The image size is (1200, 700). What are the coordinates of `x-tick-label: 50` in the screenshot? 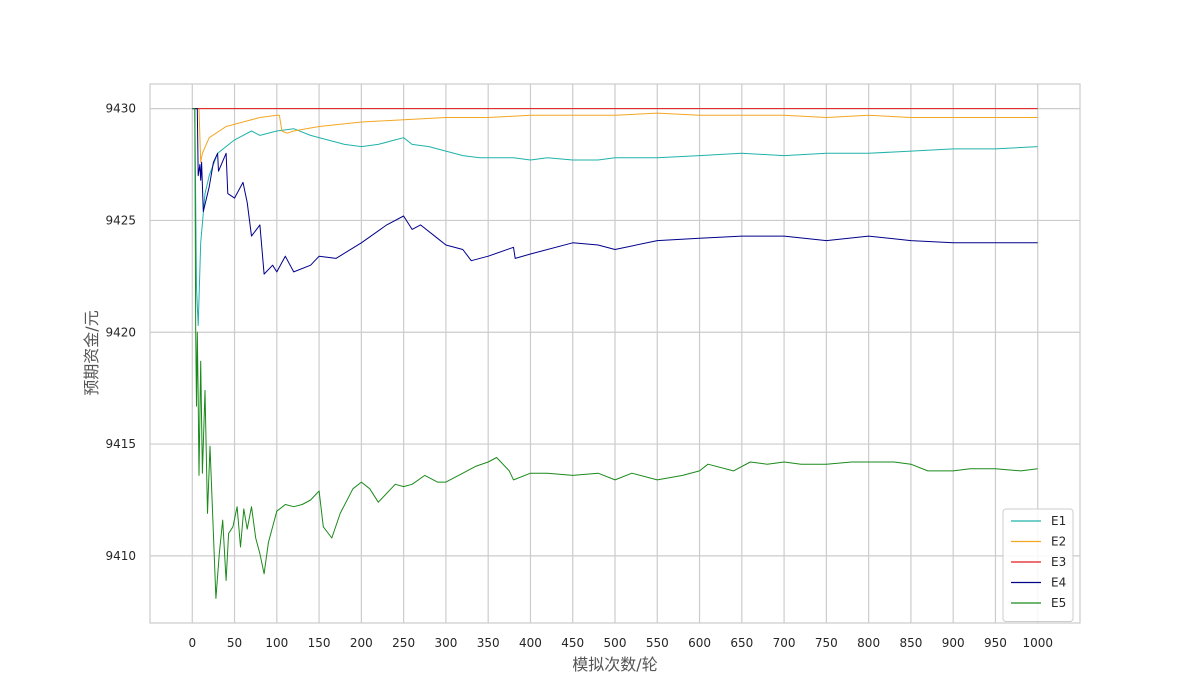 It's located at (234, 643).